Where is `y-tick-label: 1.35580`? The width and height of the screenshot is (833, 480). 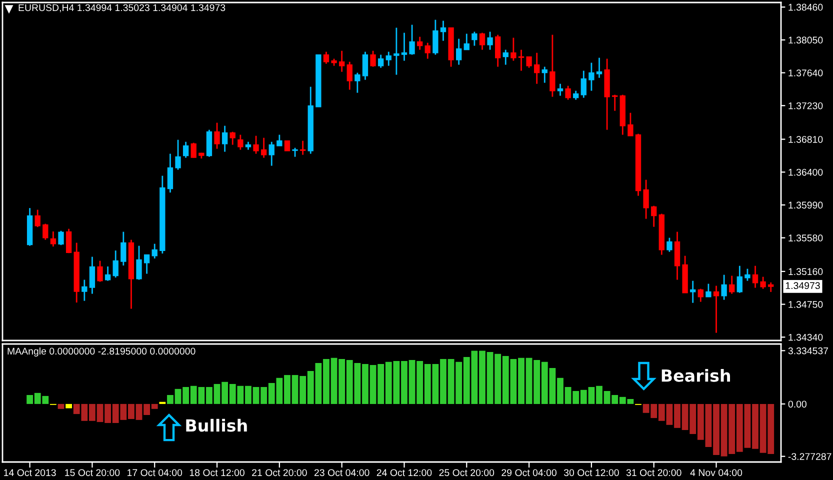
y-tick-label: 1.35580 is located at coordinates (805, 238).